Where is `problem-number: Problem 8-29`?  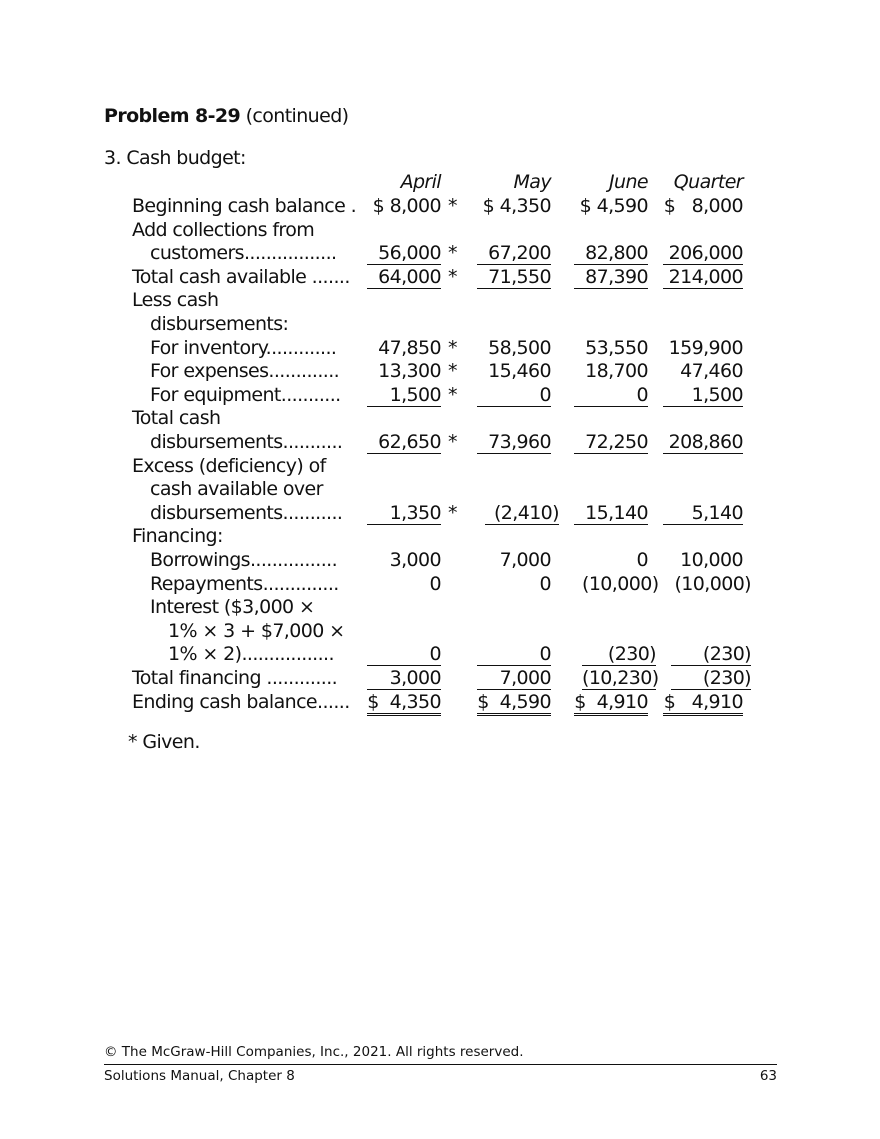
problem-number: Problem 8-29 is located at coordinates (172, 116).